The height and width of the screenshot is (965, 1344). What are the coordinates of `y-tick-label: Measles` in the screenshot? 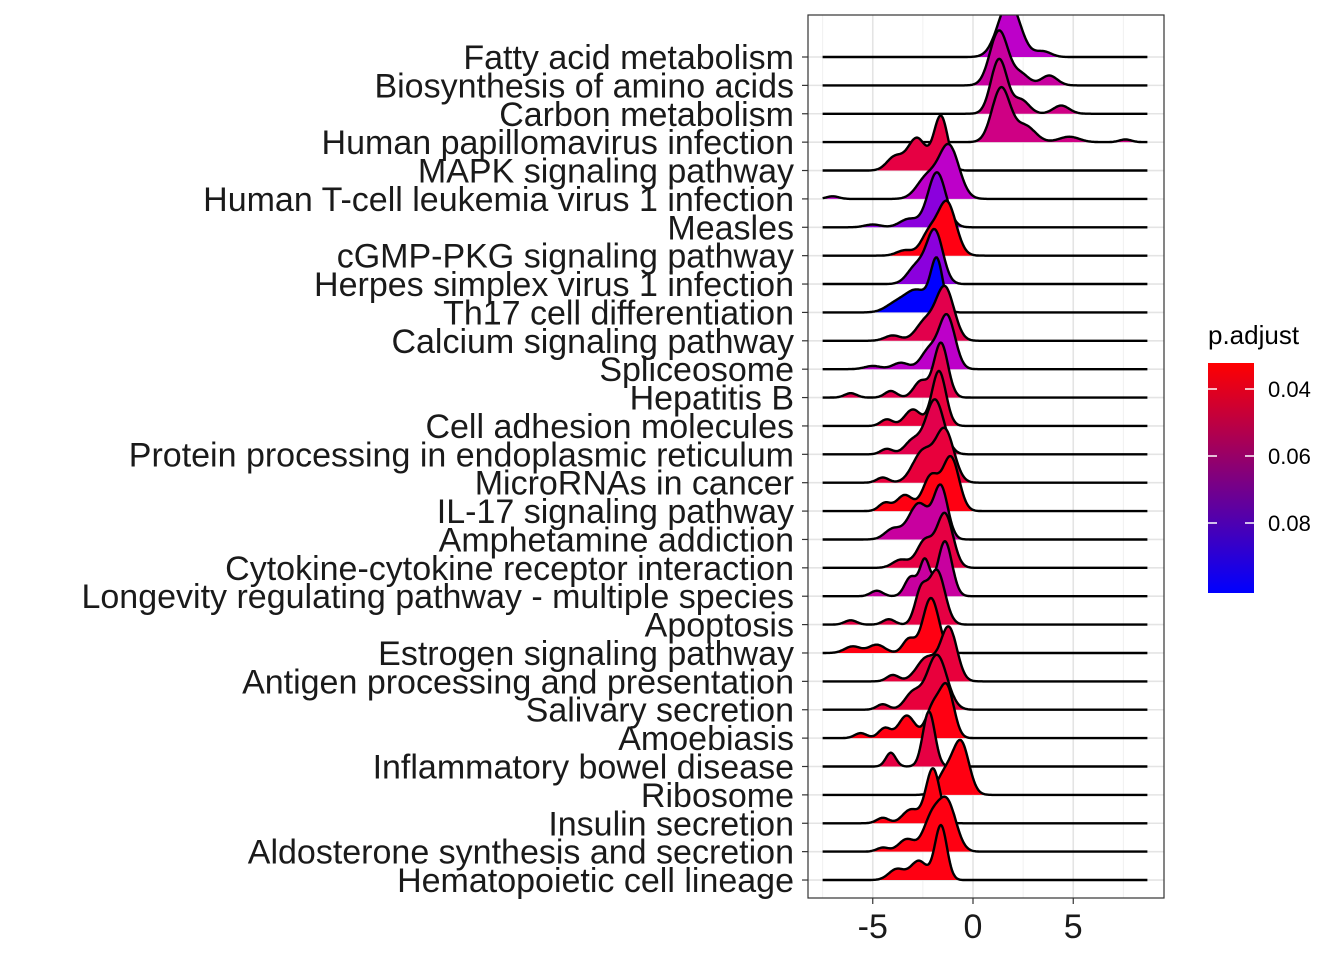 It's located at (730, 228).